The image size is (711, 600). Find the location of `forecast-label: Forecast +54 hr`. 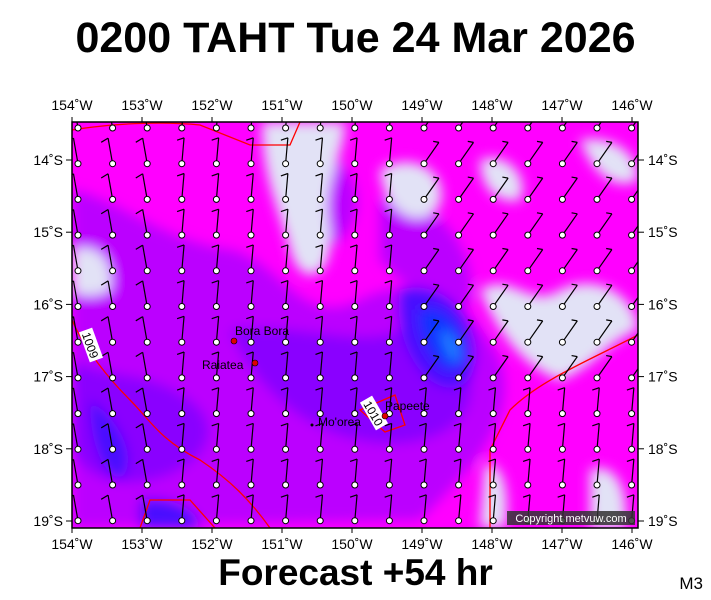

forecast-label: Forecast +54 hr is located at coordinates (355, 572).